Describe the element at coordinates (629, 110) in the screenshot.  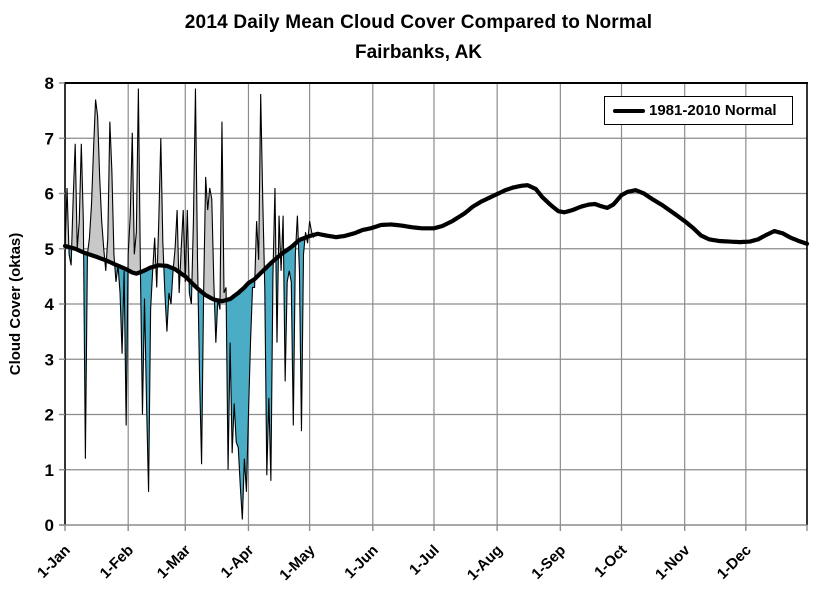
I see `normal-line-legend-icon` at that location.